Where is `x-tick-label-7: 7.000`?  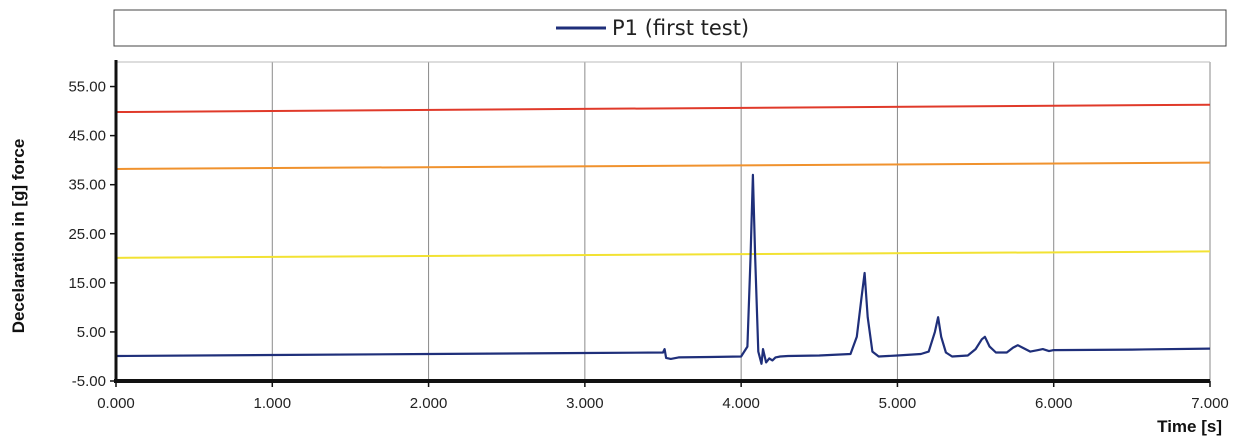
x-tick-label-7: 7.000 is located at coordinates (1210, 403).